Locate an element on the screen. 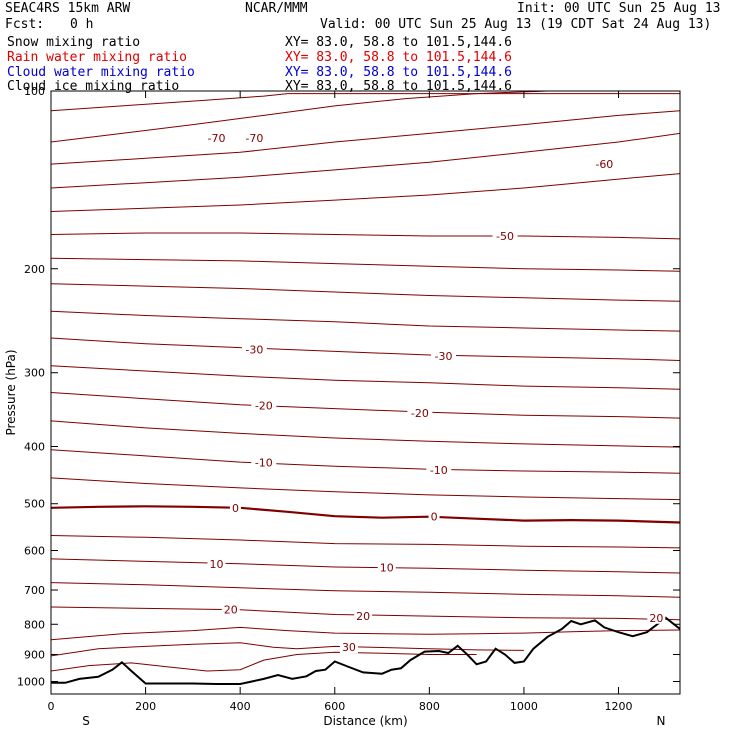  contour-label: -60 is located at coordinates (604, 164).